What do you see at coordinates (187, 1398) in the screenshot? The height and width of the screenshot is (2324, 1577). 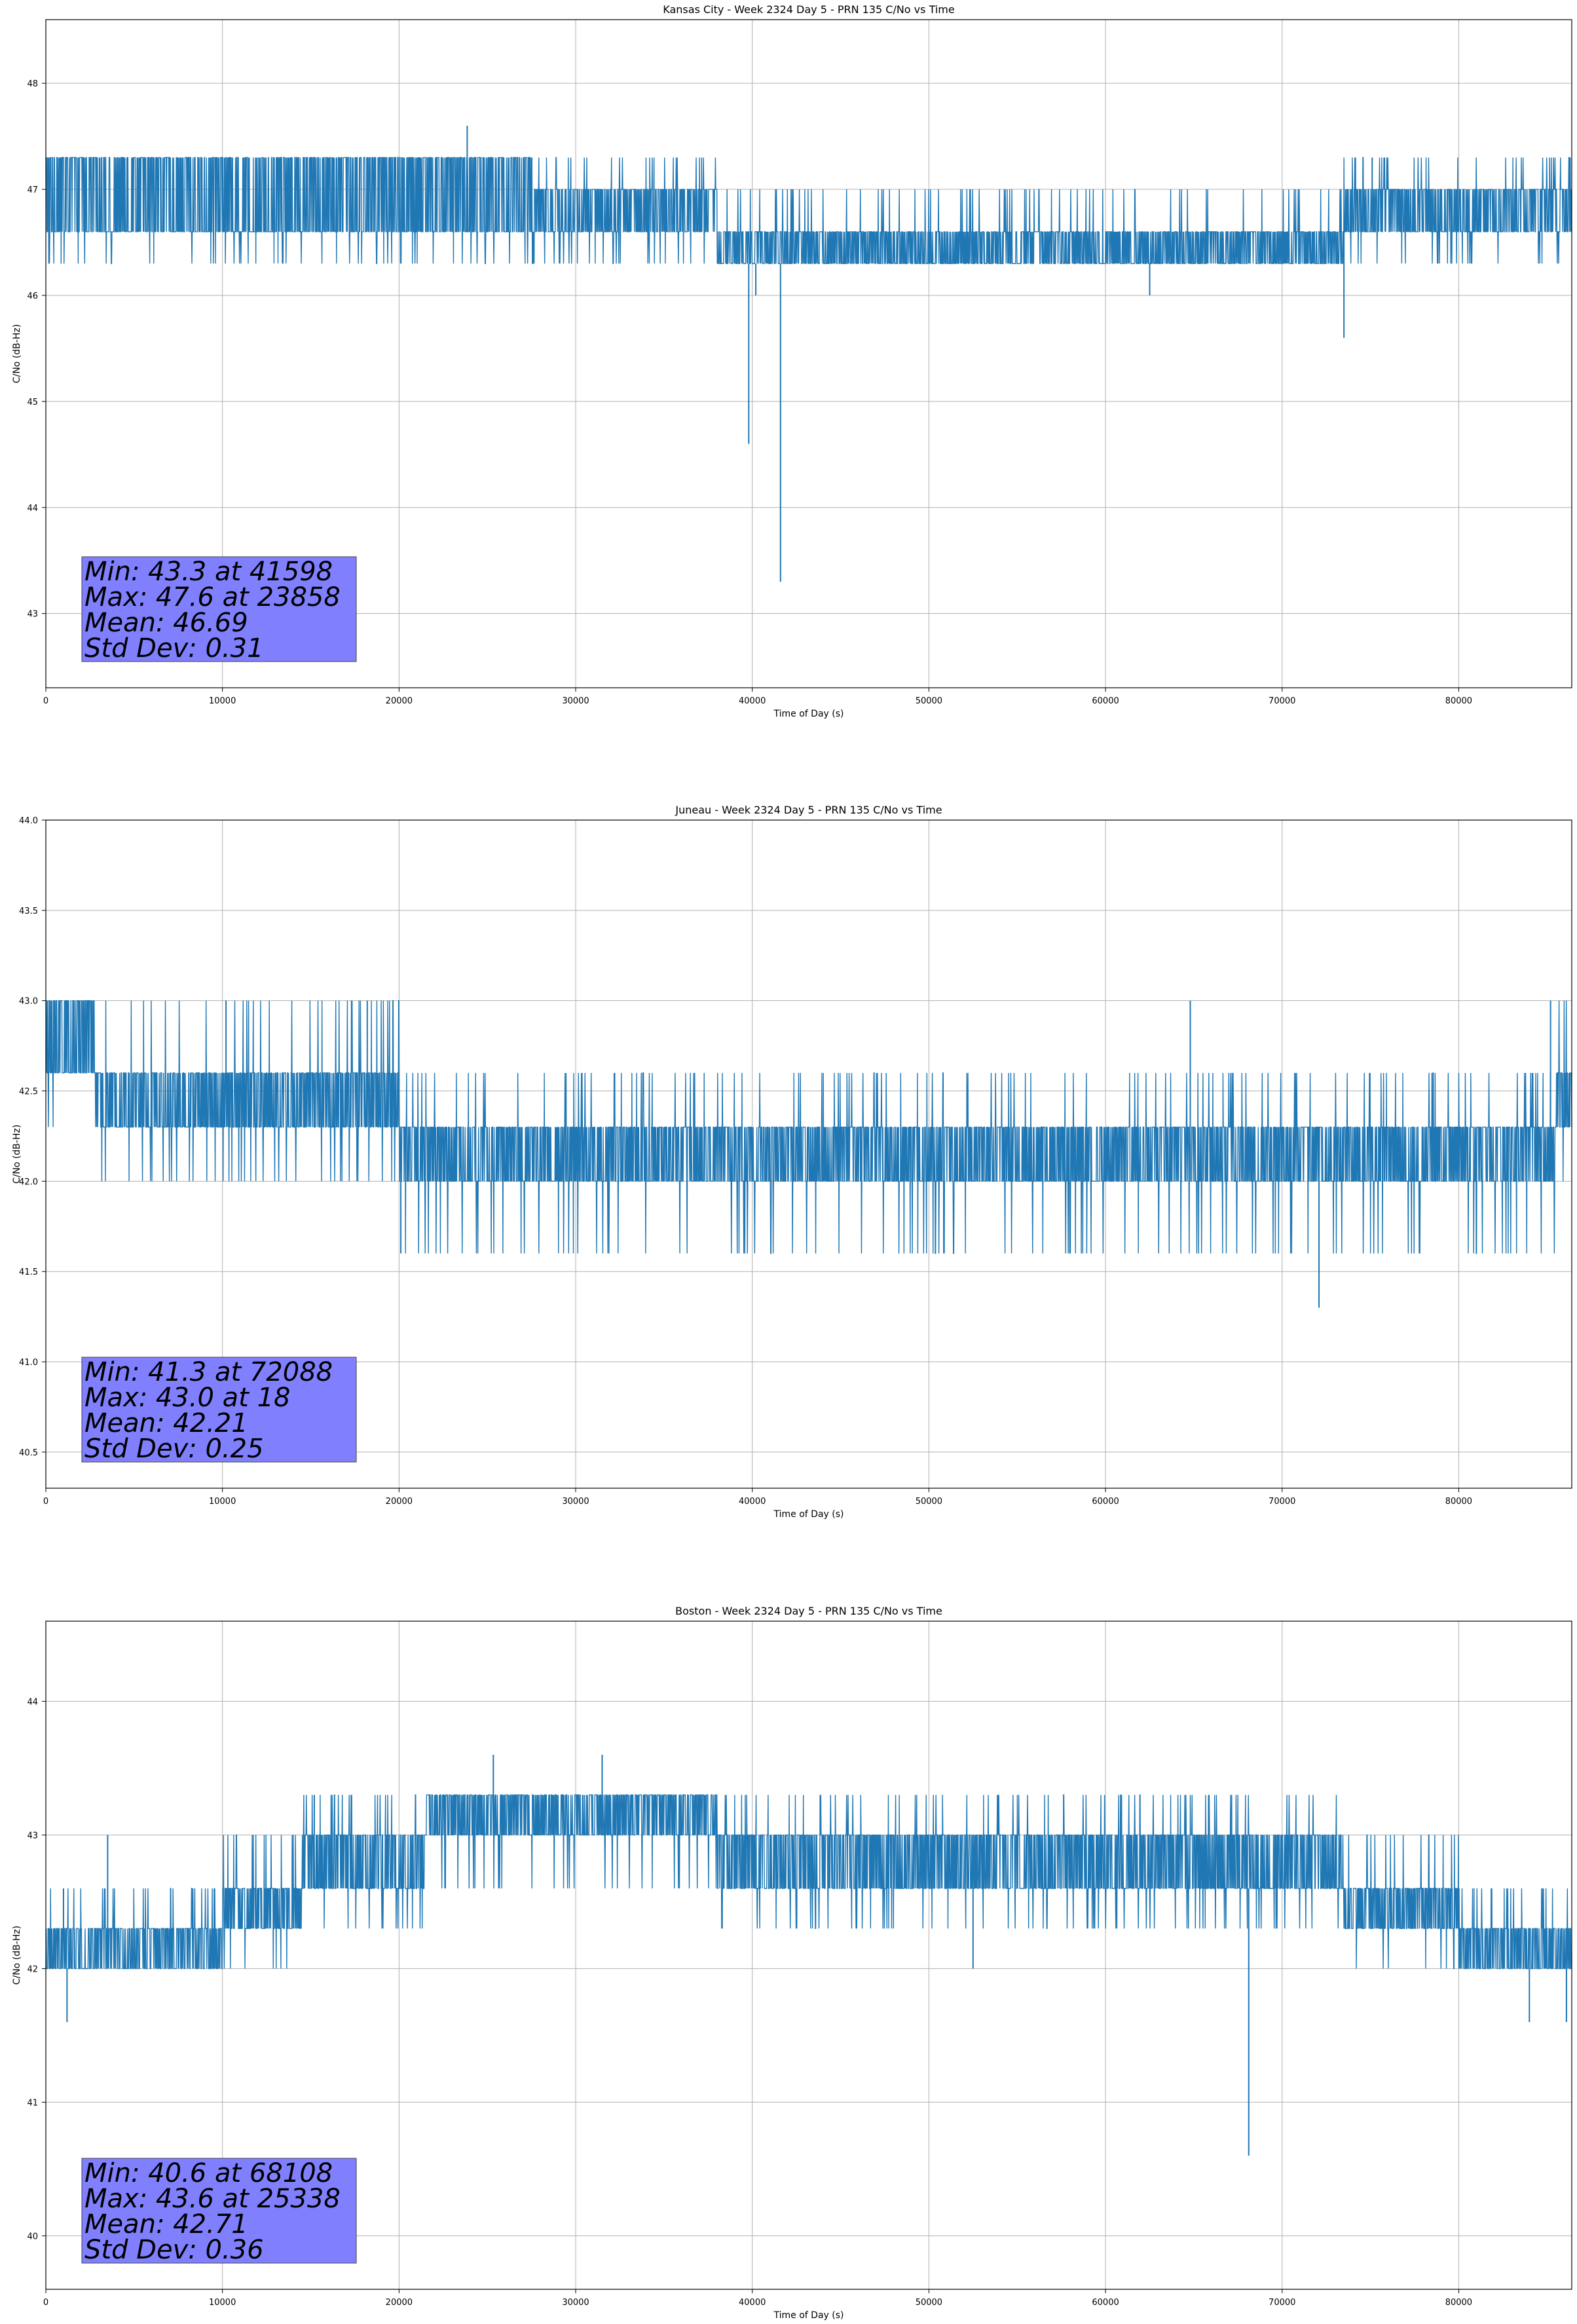 I see `stats-line: Max: 43.0 at 18` at bounding box center [187, 1398].